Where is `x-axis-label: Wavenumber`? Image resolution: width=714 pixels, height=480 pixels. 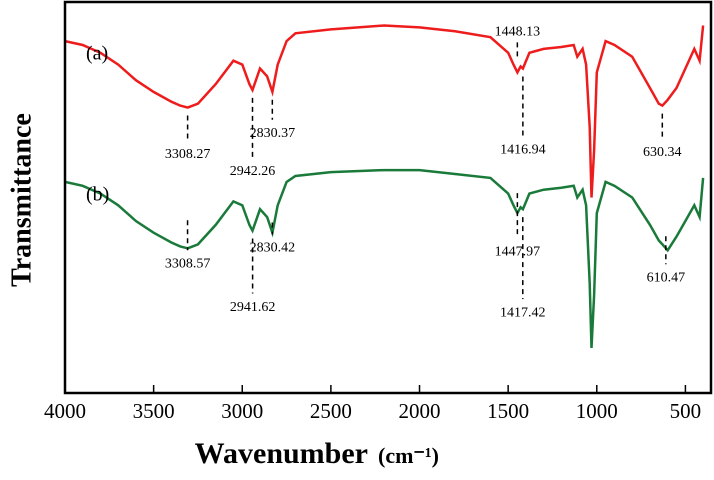 x-axis-label: Wavenumber is located at coordinates (281, 453).